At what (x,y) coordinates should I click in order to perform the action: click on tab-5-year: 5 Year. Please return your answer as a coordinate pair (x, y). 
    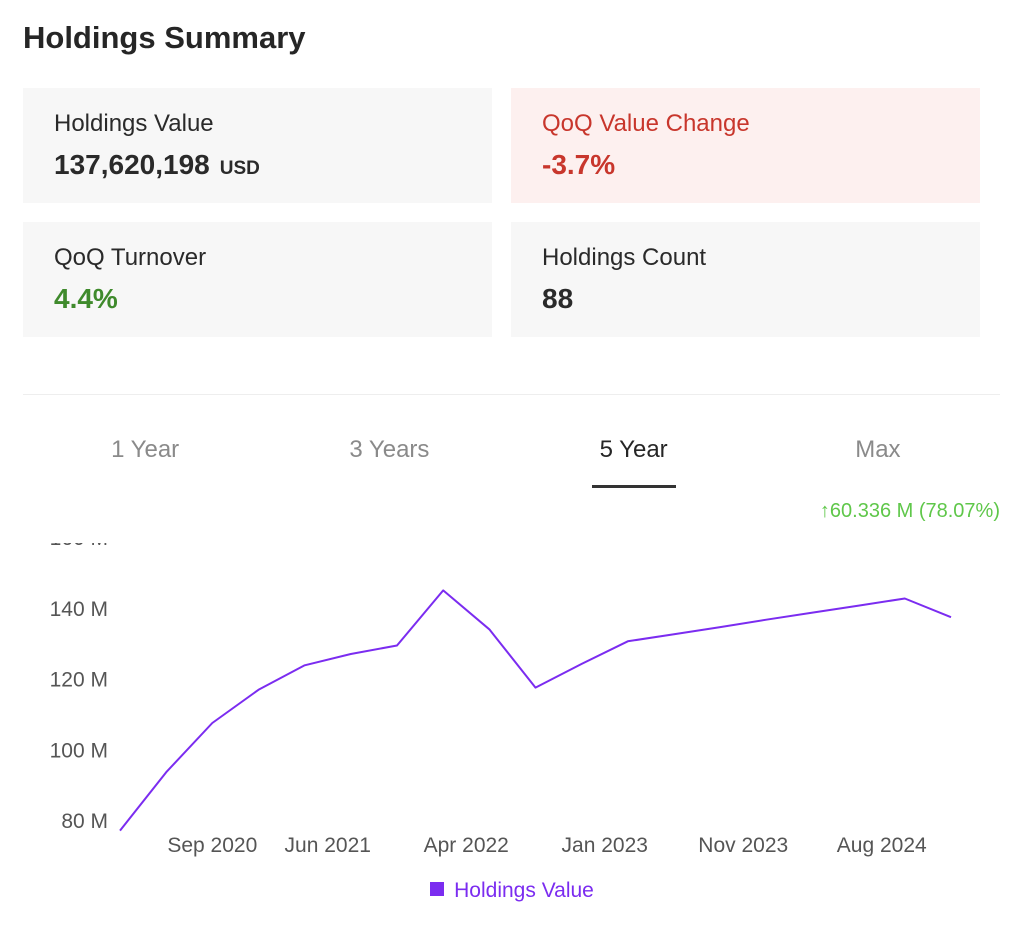
    Looking at the image, I should click on (634, 454).